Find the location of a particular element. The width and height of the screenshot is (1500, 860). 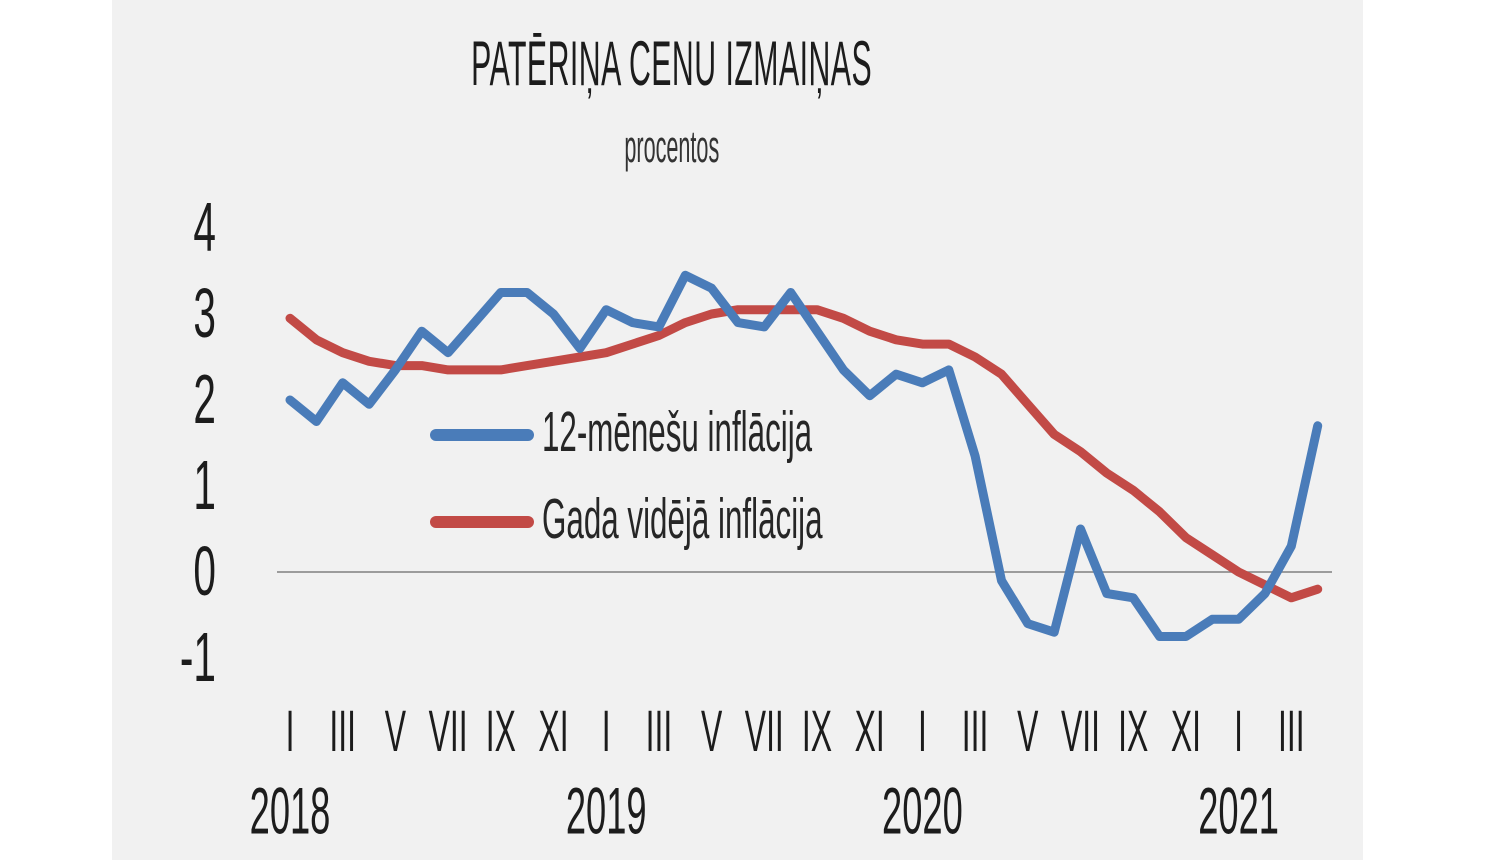

legend-label: Gada vidējā inflācija is located at coordinates (682, 518).